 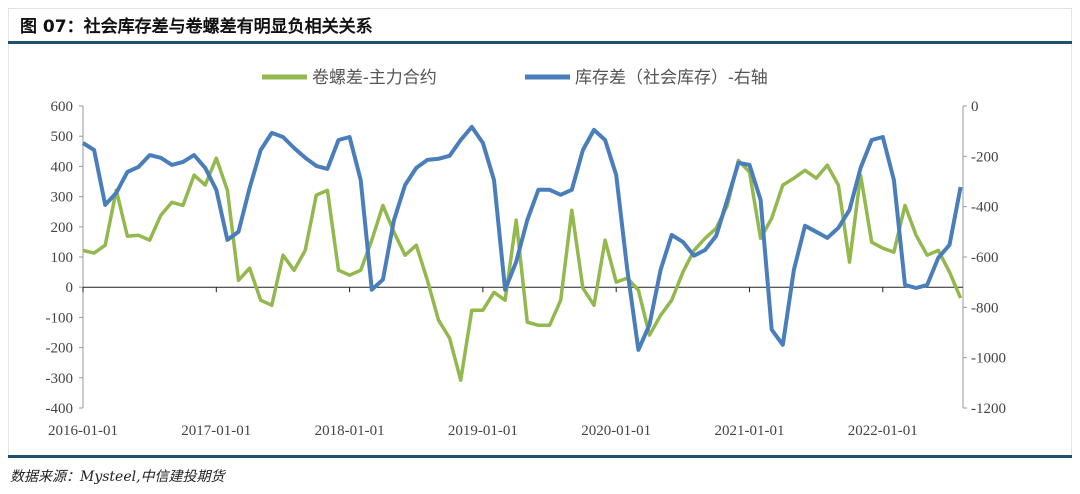 What do you see at coordinates (985, 208) in the screenshot?
I see `right-tick-label: -400` at bounding box center [985, 208].